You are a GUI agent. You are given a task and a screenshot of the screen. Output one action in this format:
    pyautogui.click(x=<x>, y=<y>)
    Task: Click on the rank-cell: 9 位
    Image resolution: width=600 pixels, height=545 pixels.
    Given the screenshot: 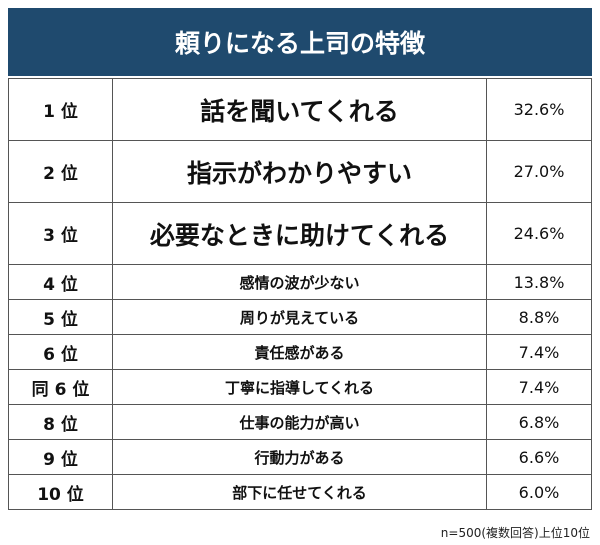 What is the action you would take?
    pyautogui.click(x=60, y=457)
    